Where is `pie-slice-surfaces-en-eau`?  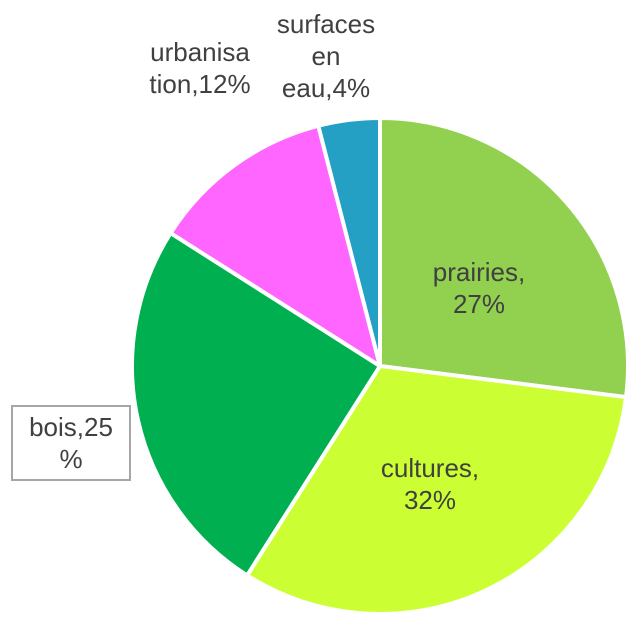 pie-slice-surfaces-en-eau is located at coordinates (349, 242).